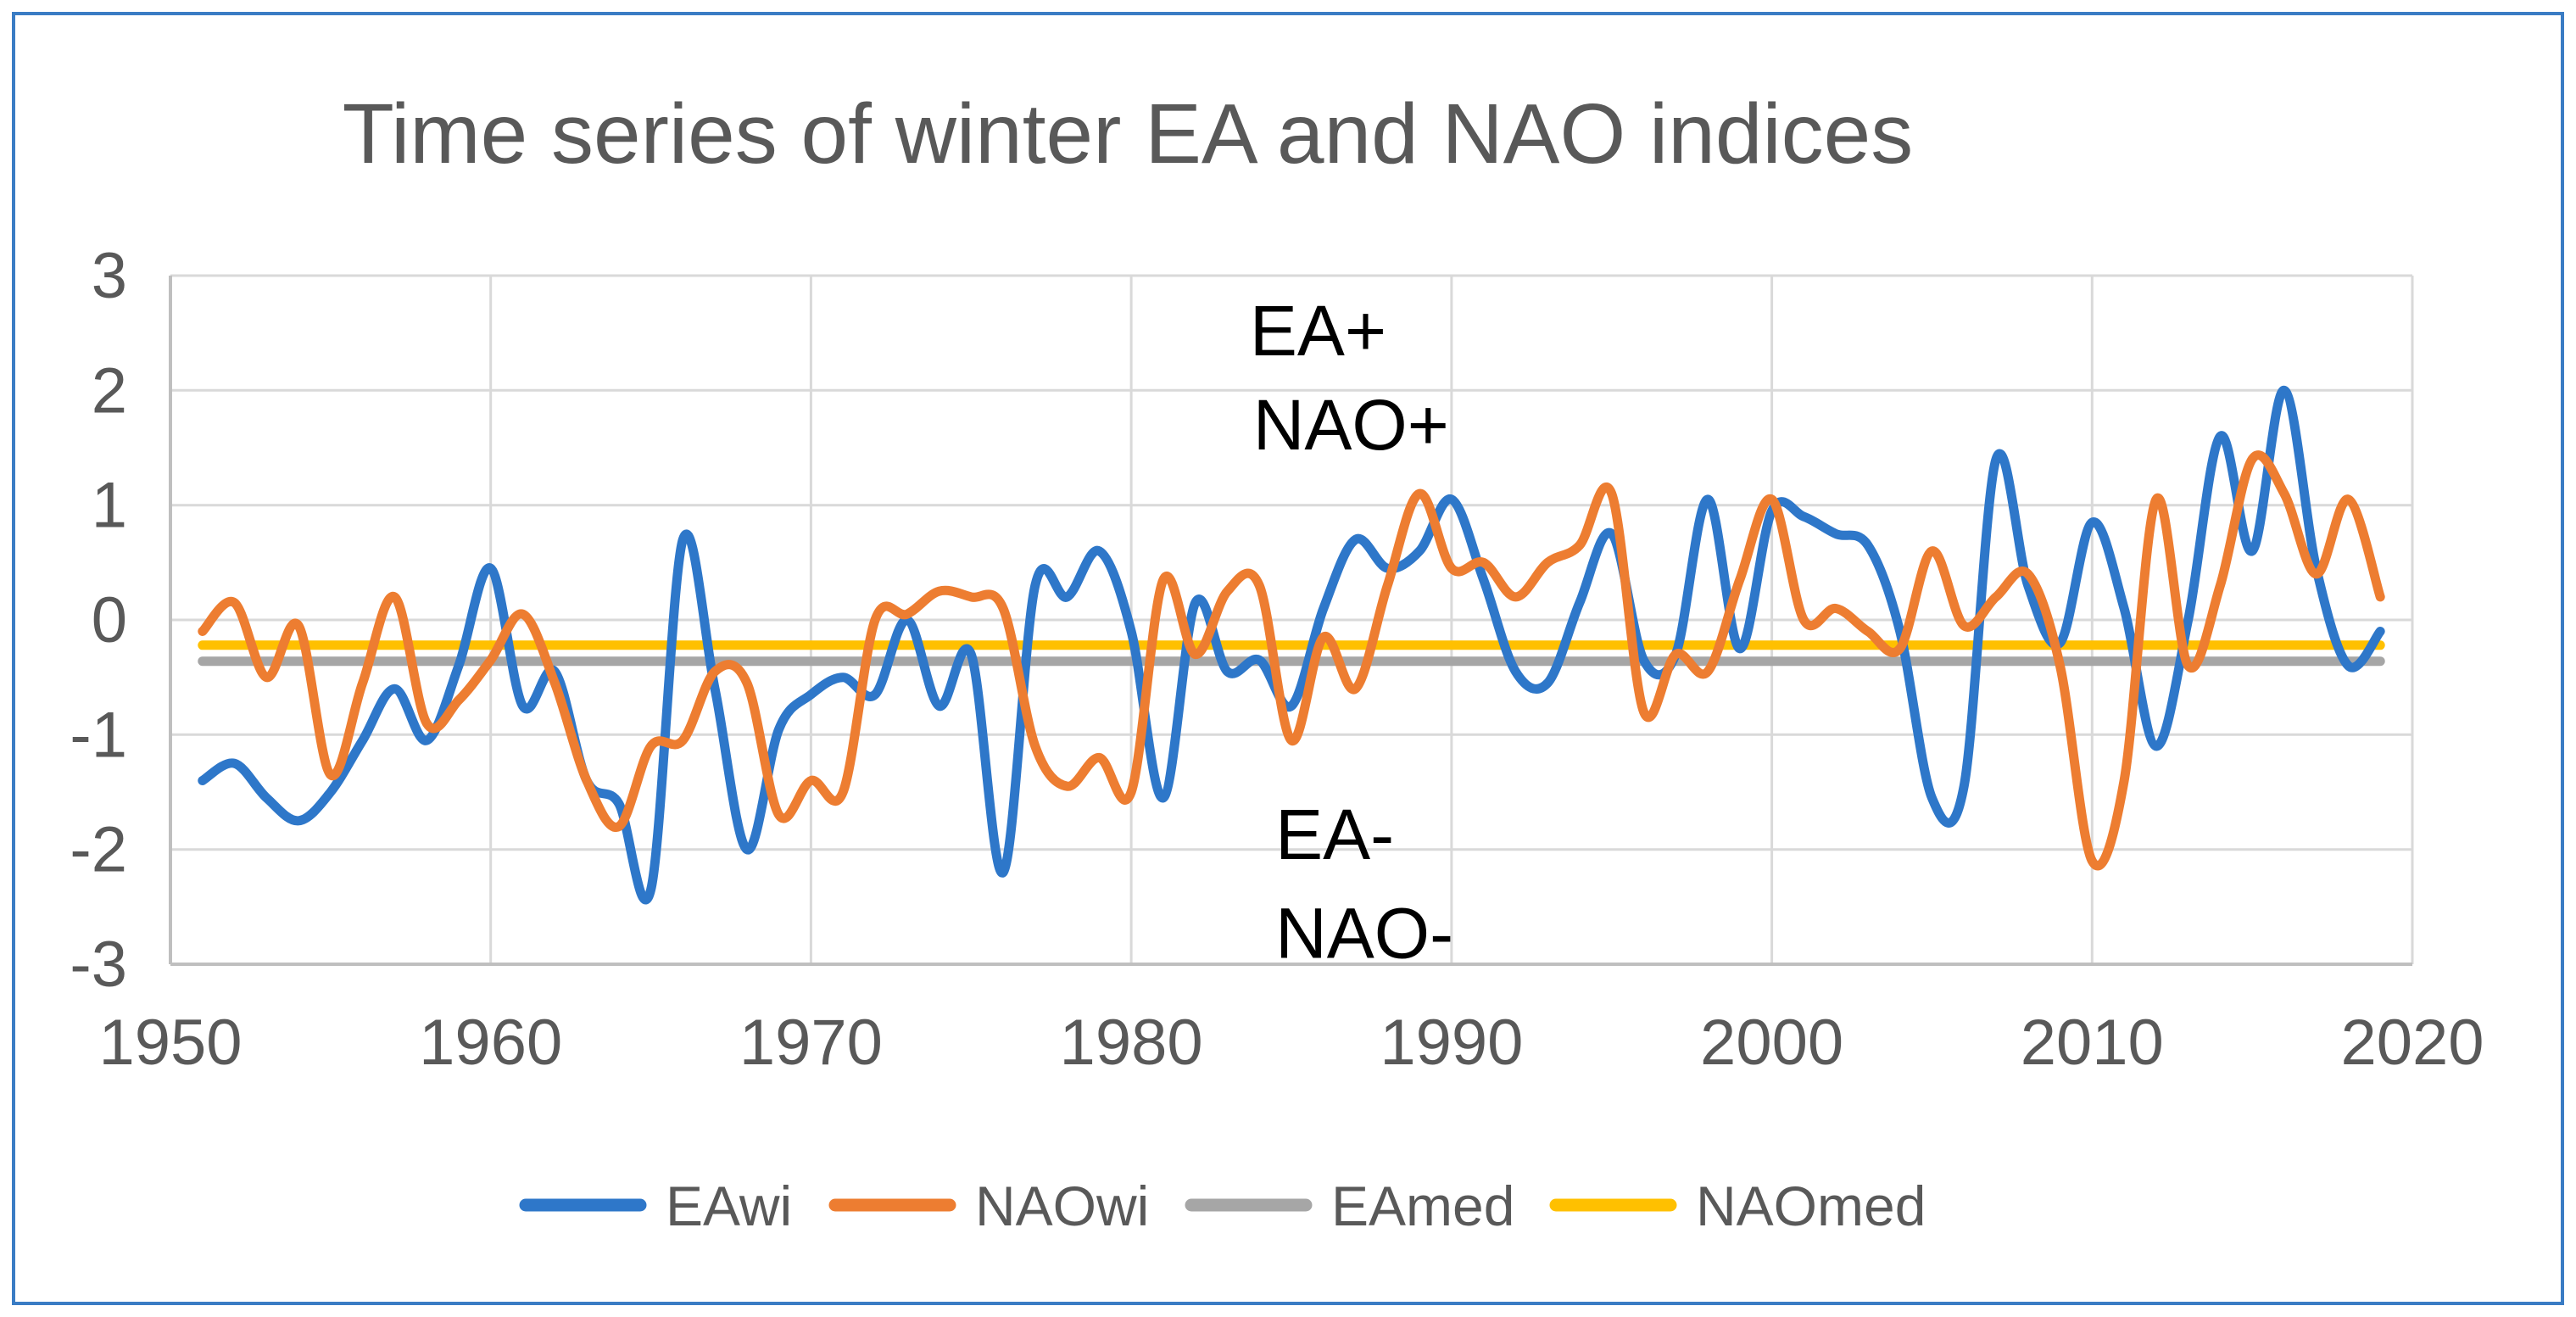  What do you see at coordinates (1131, 1043) in the screenshot?
I see `x-tick-label: 1980` at bounding box center [1131, 1043].